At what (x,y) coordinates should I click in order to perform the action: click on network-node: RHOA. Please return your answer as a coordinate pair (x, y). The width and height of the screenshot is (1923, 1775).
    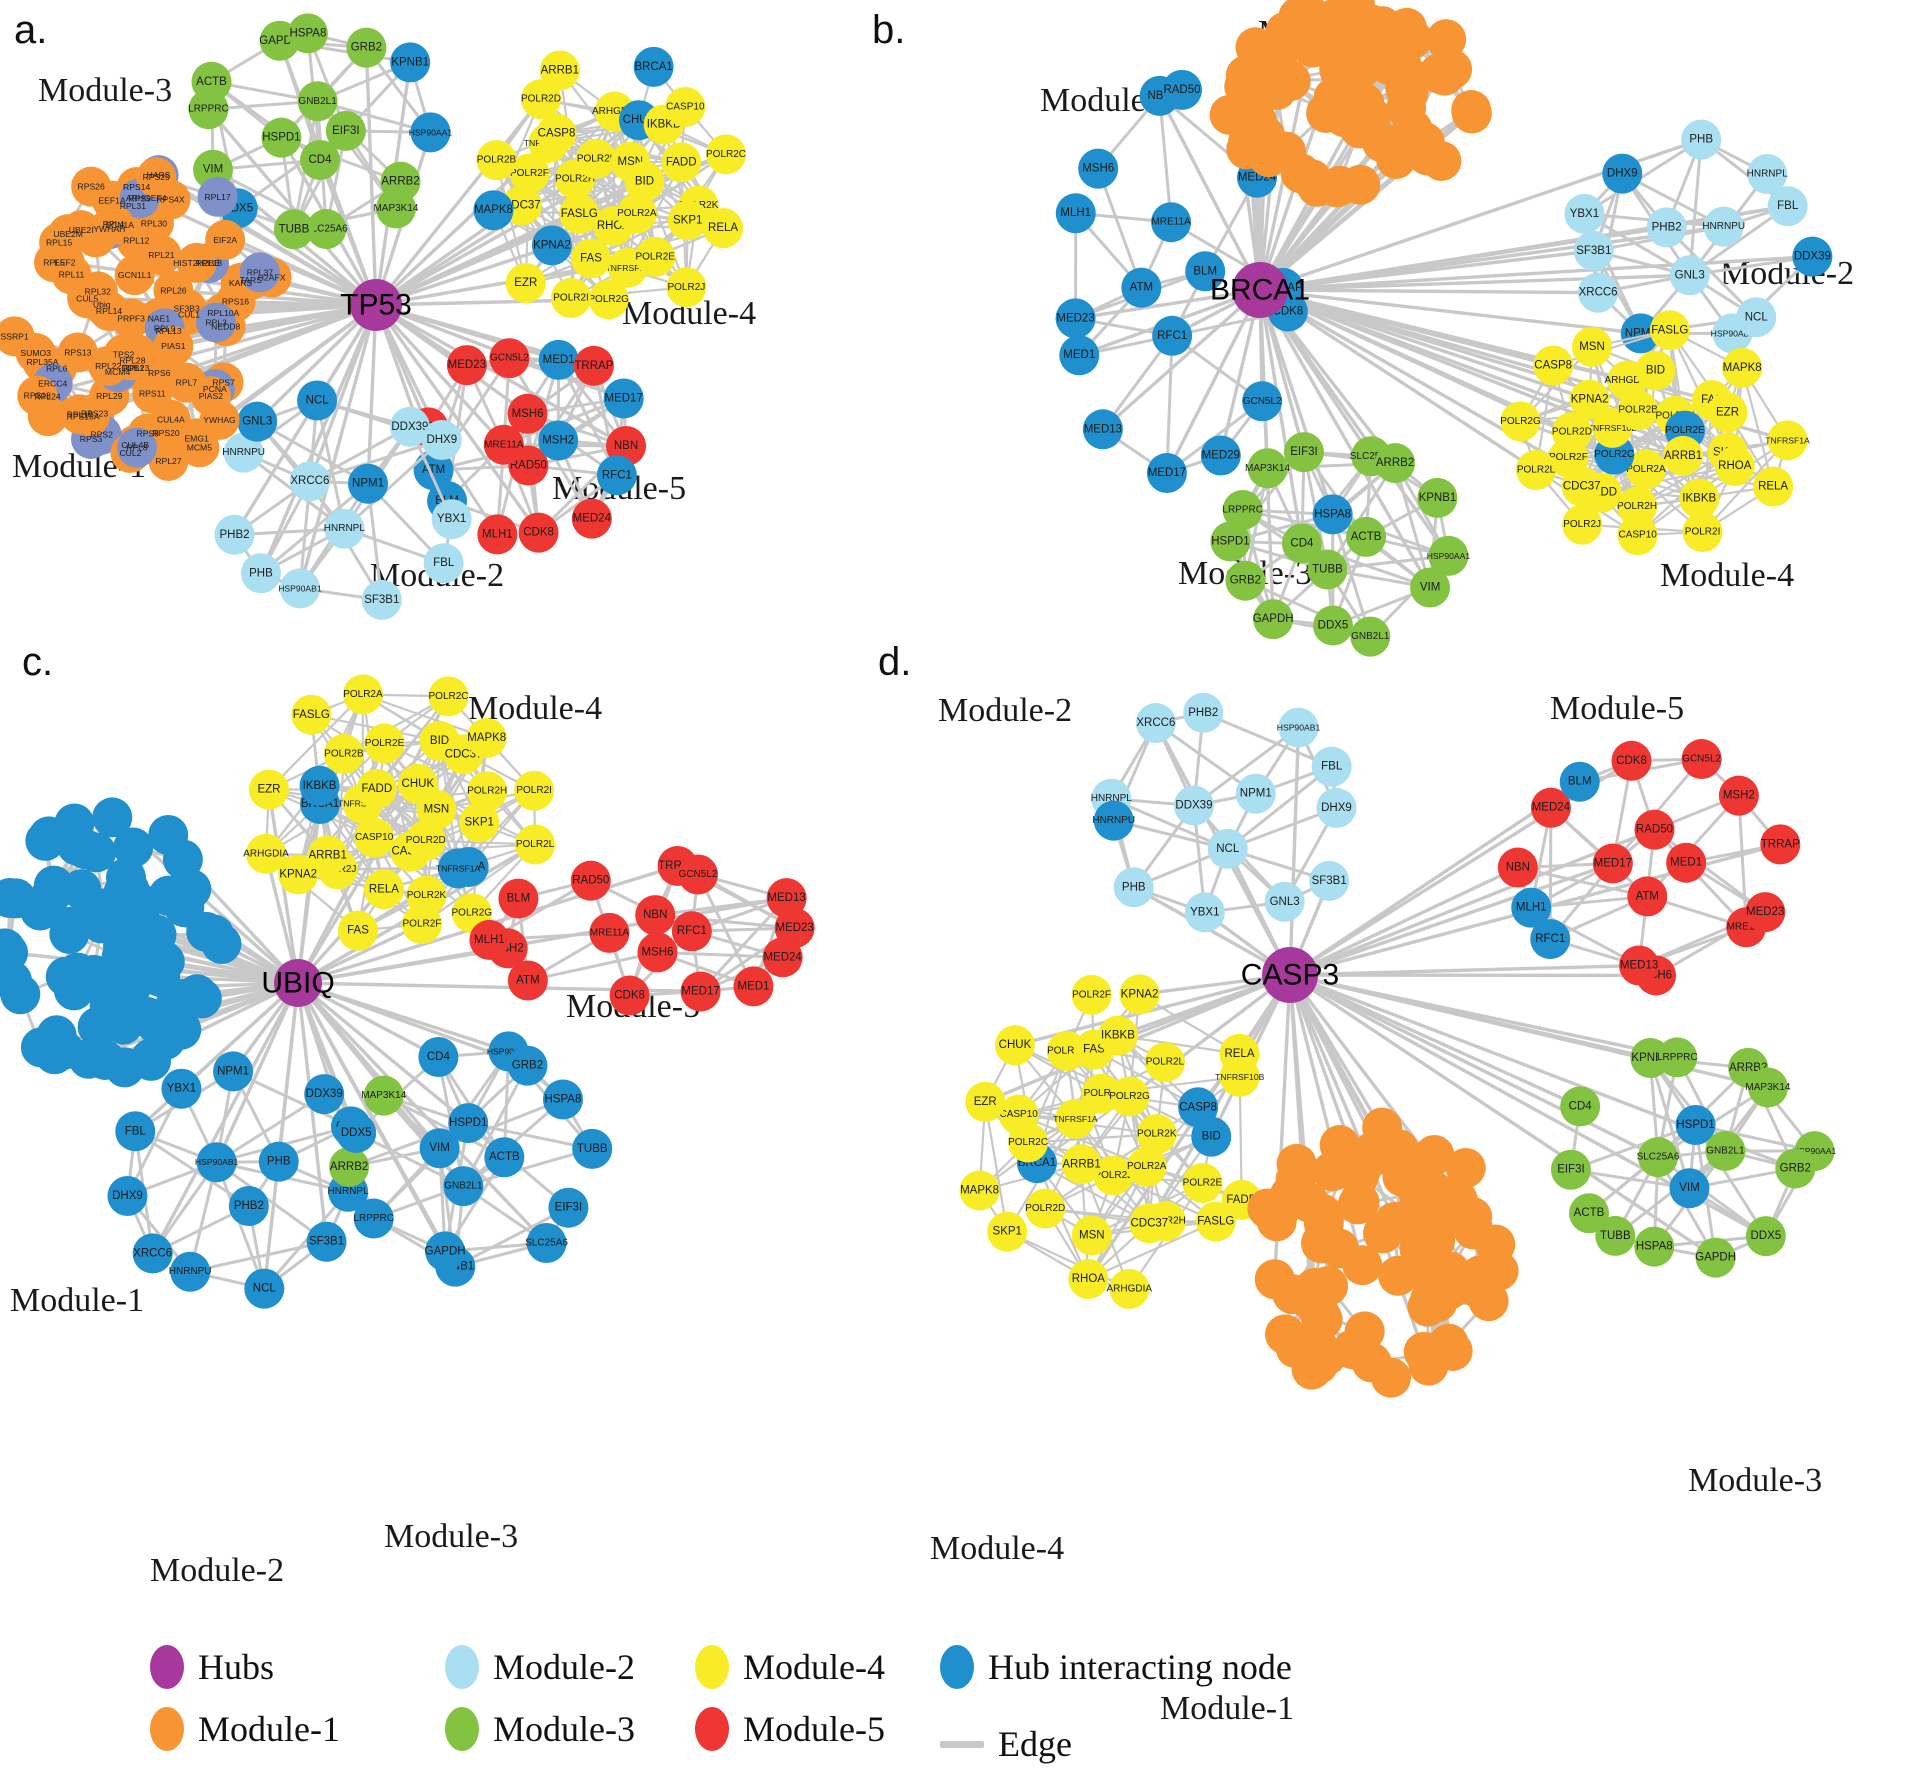
    Looking at the image, I should click on (1734, 466).